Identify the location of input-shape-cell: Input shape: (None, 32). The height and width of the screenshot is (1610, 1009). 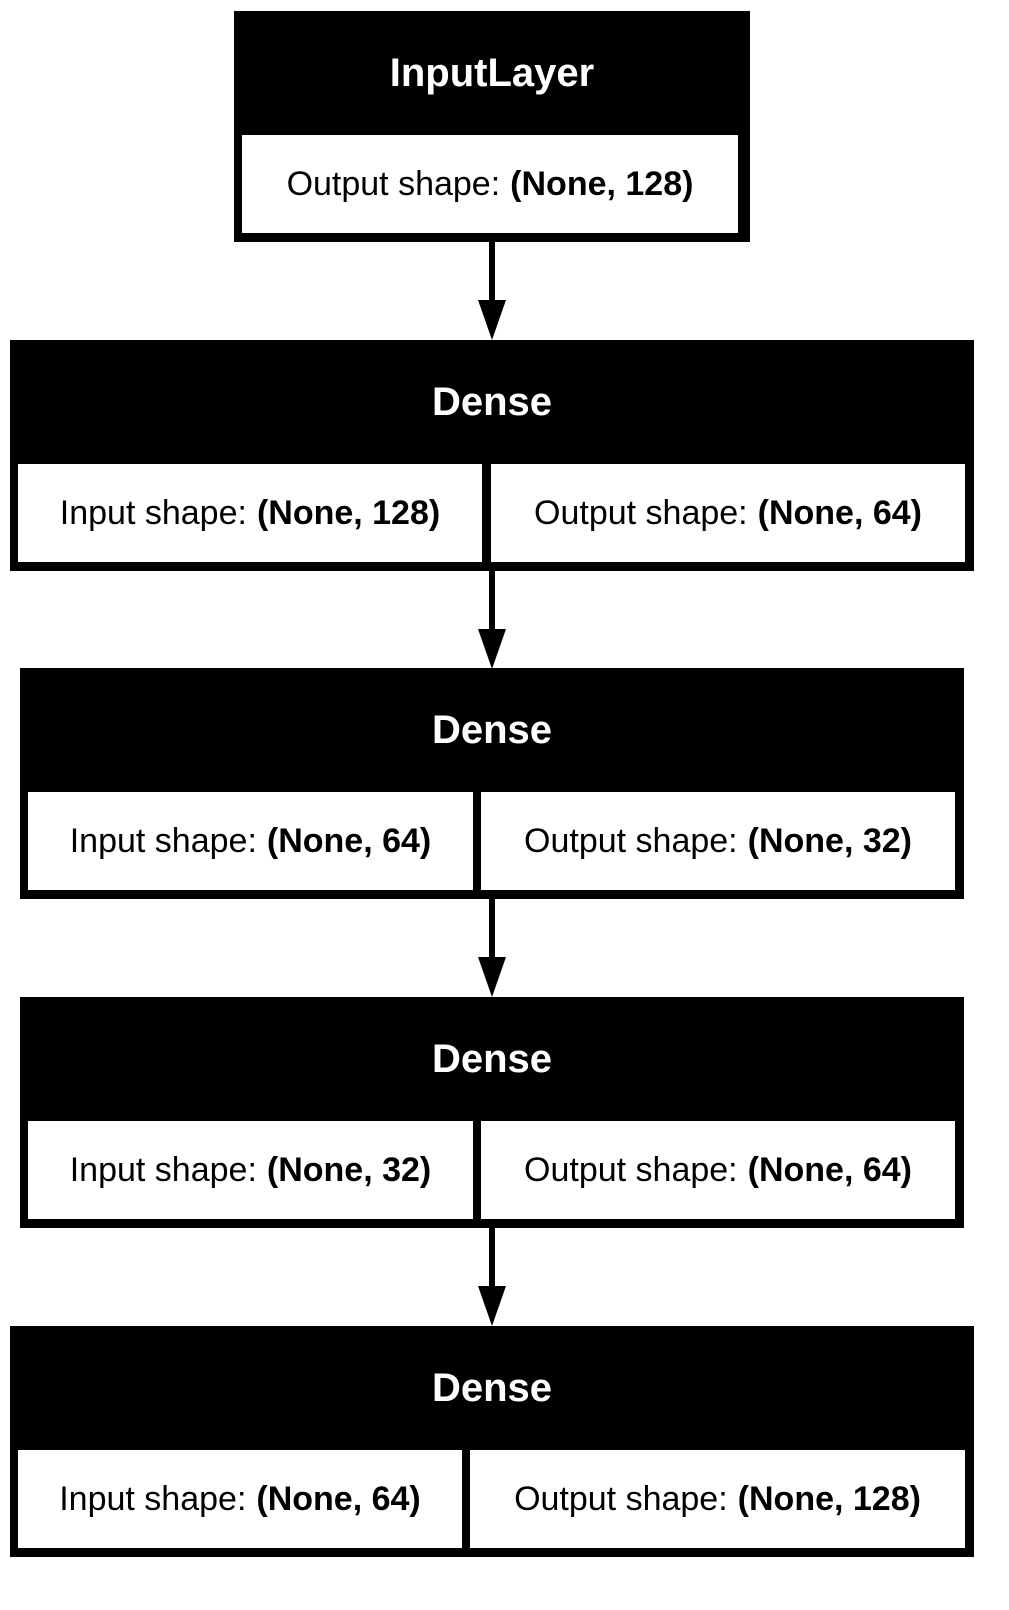
(250, 1170).